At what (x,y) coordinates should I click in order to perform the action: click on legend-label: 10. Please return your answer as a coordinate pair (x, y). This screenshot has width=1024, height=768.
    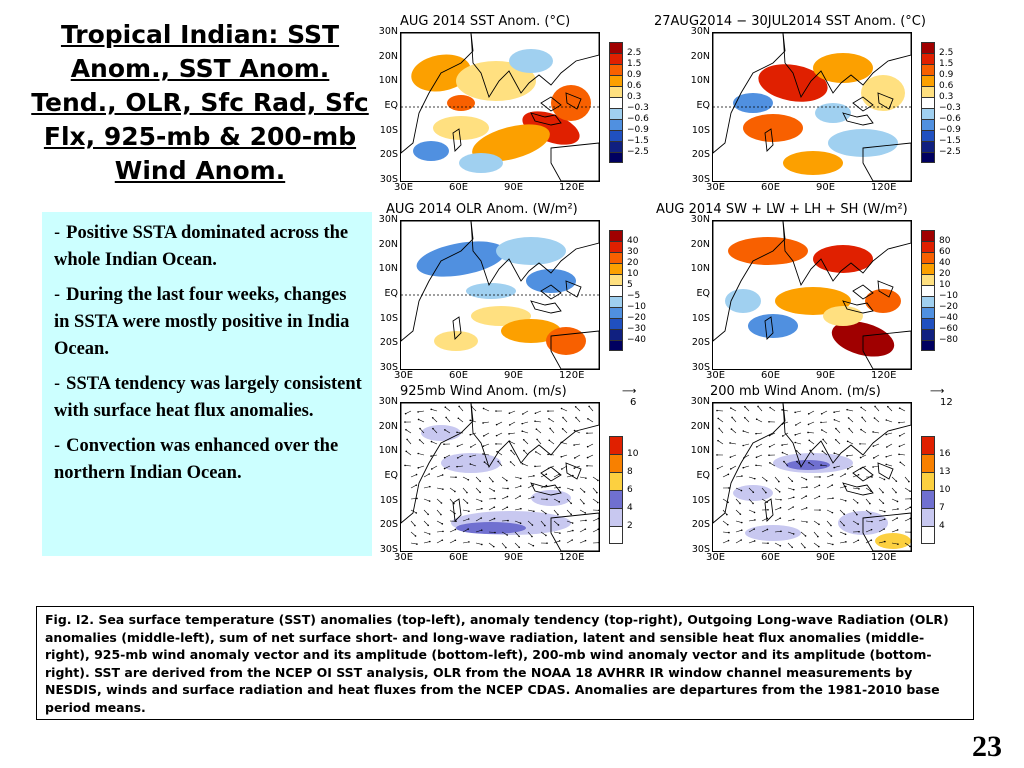
    Looking at the image, I should click on (945, 285).